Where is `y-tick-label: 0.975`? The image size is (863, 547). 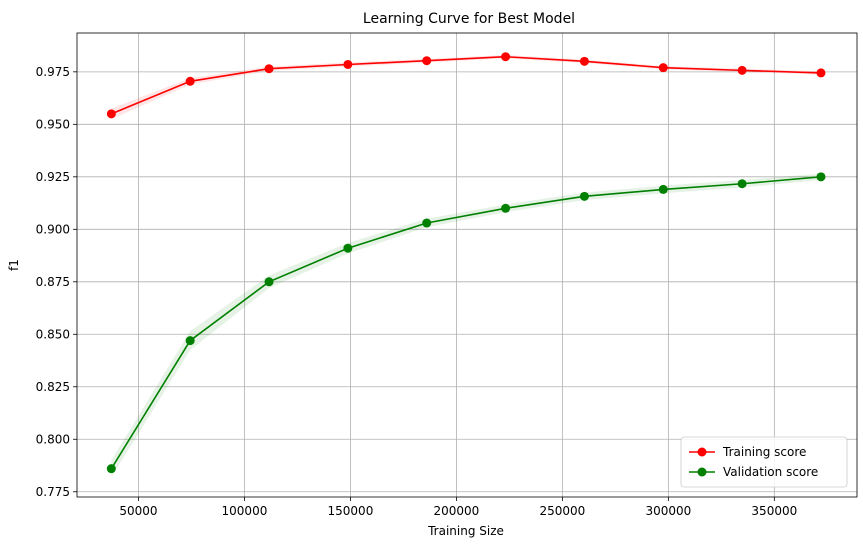 y-tick-label: 0.975 is located at coordinates (53, 72).